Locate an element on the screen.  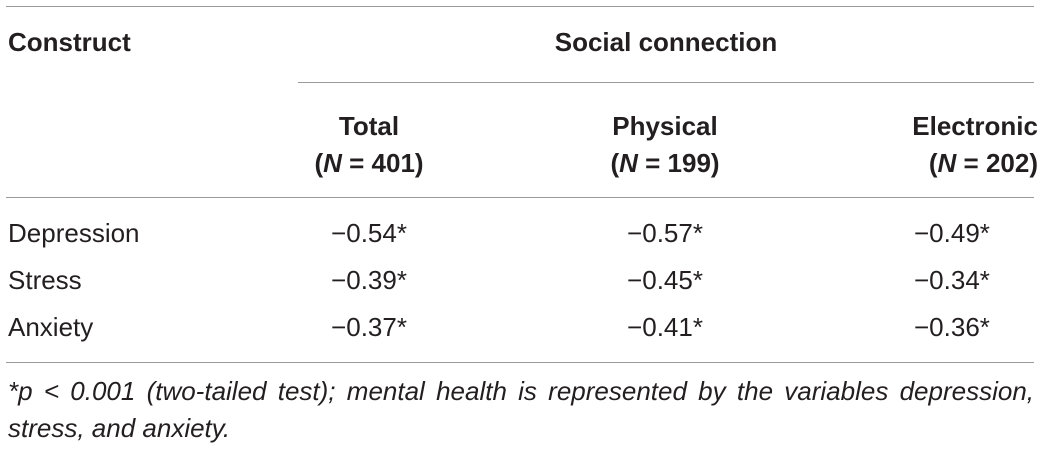
column-header-total: Total (N = 401) is located at coordinates (369, 145).